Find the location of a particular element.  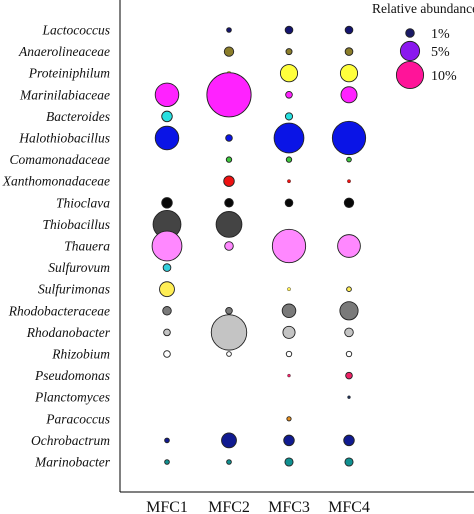

taxon-label-sulfurimonas: Sulfurimonas is located at coordinates (74, 289).